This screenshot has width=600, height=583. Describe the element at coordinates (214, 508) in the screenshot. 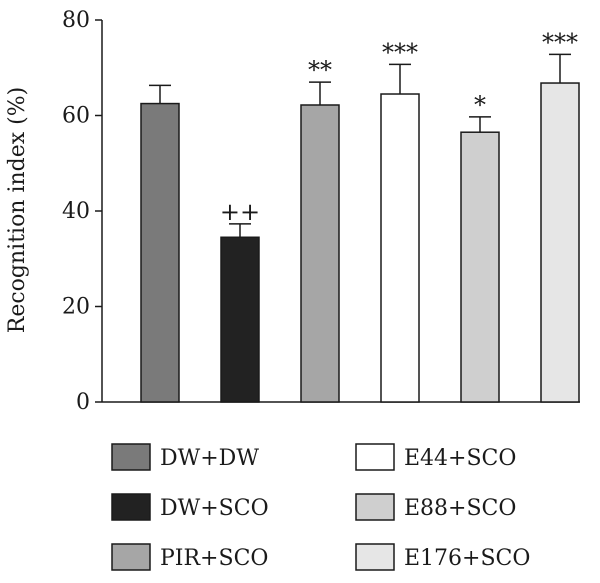

I see `legend-label: DW+SCO` at that location.